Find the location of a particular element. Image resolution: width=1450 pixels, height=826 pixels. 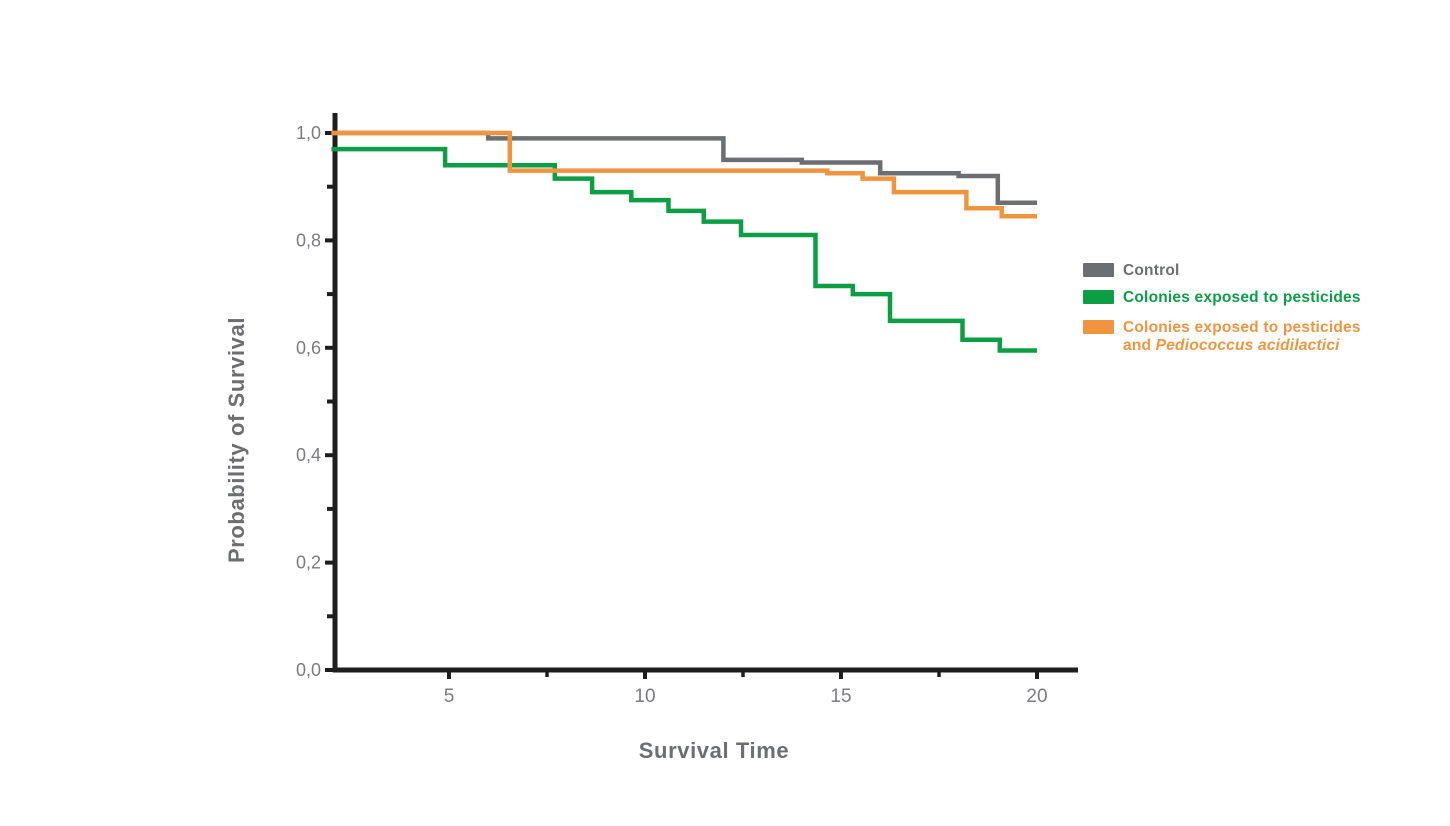

legend-item-pesticides: Colonies exposed to pesticides is located at coordinates (1222, 298).